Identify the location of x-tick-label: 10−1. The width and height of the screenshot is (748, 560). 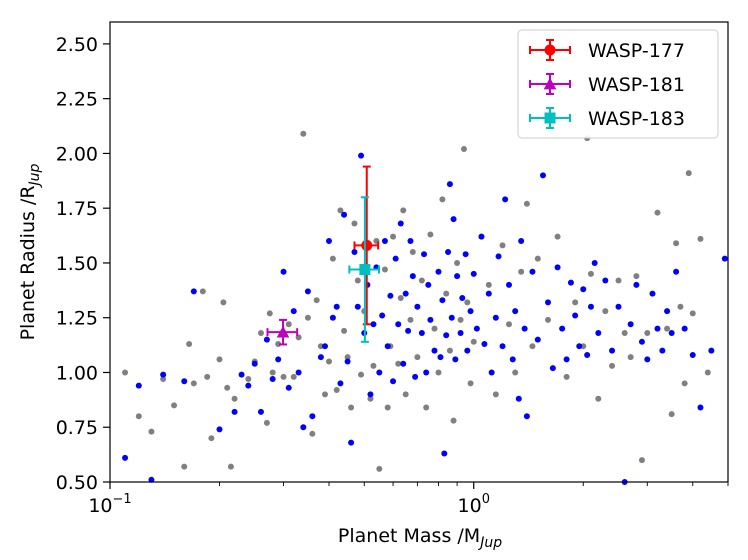
(109, 504).